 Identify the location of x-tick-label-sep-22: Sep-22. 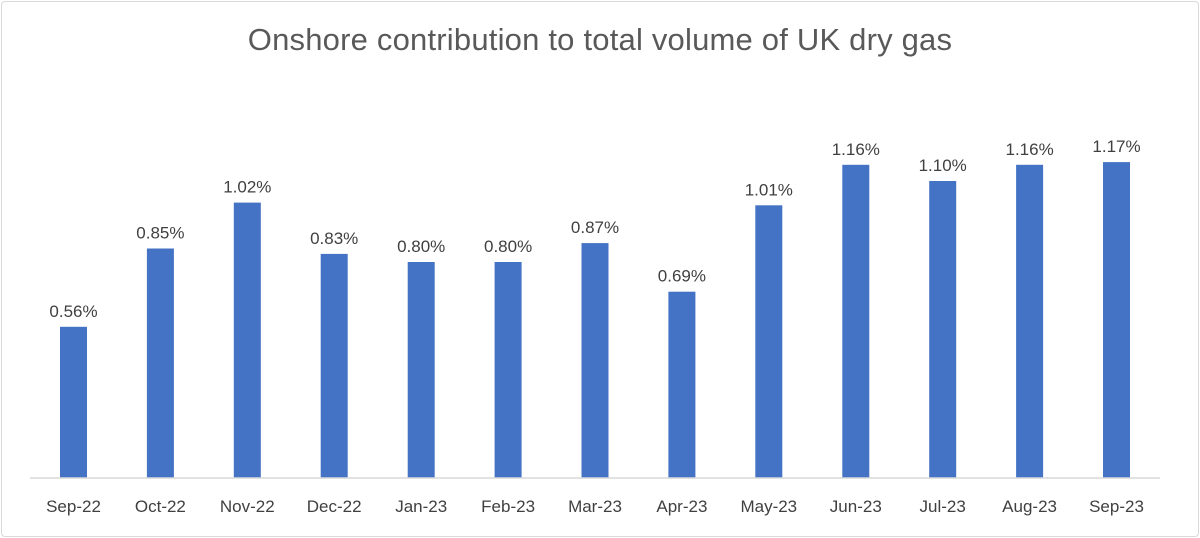
(73, 506).